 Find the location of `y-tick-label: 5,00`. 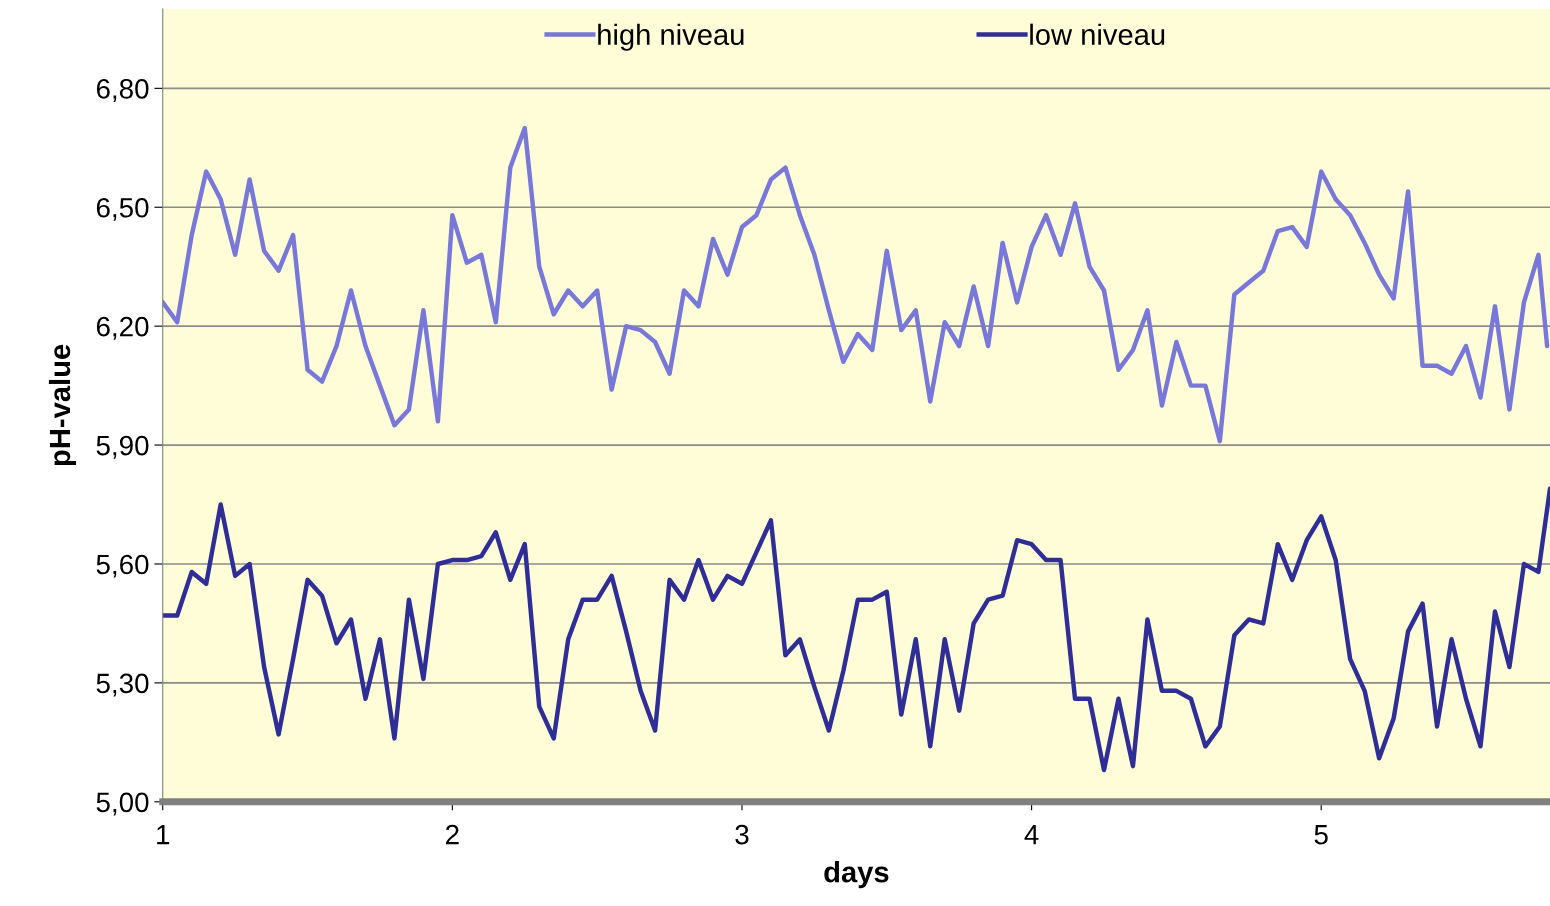

y-tick-label: 5,00 is located at coordinates (122, 804).